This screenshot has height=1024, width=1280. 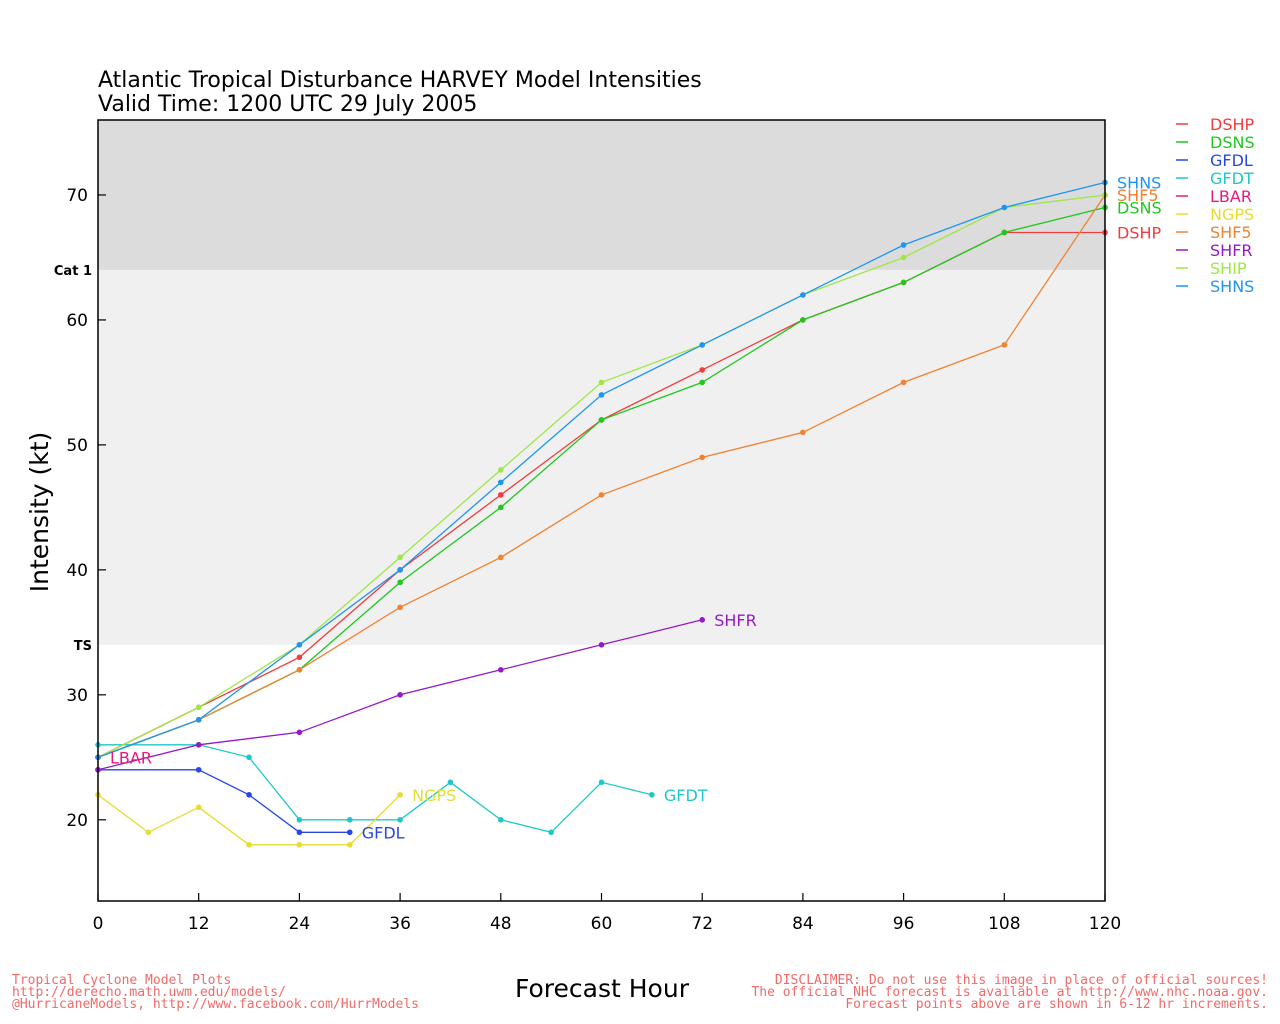 What do you see at coordinates (1232, 214) in the screenshot?
I see `legend-entry-ngps: NGPS` at bounding box center [1232, 214].